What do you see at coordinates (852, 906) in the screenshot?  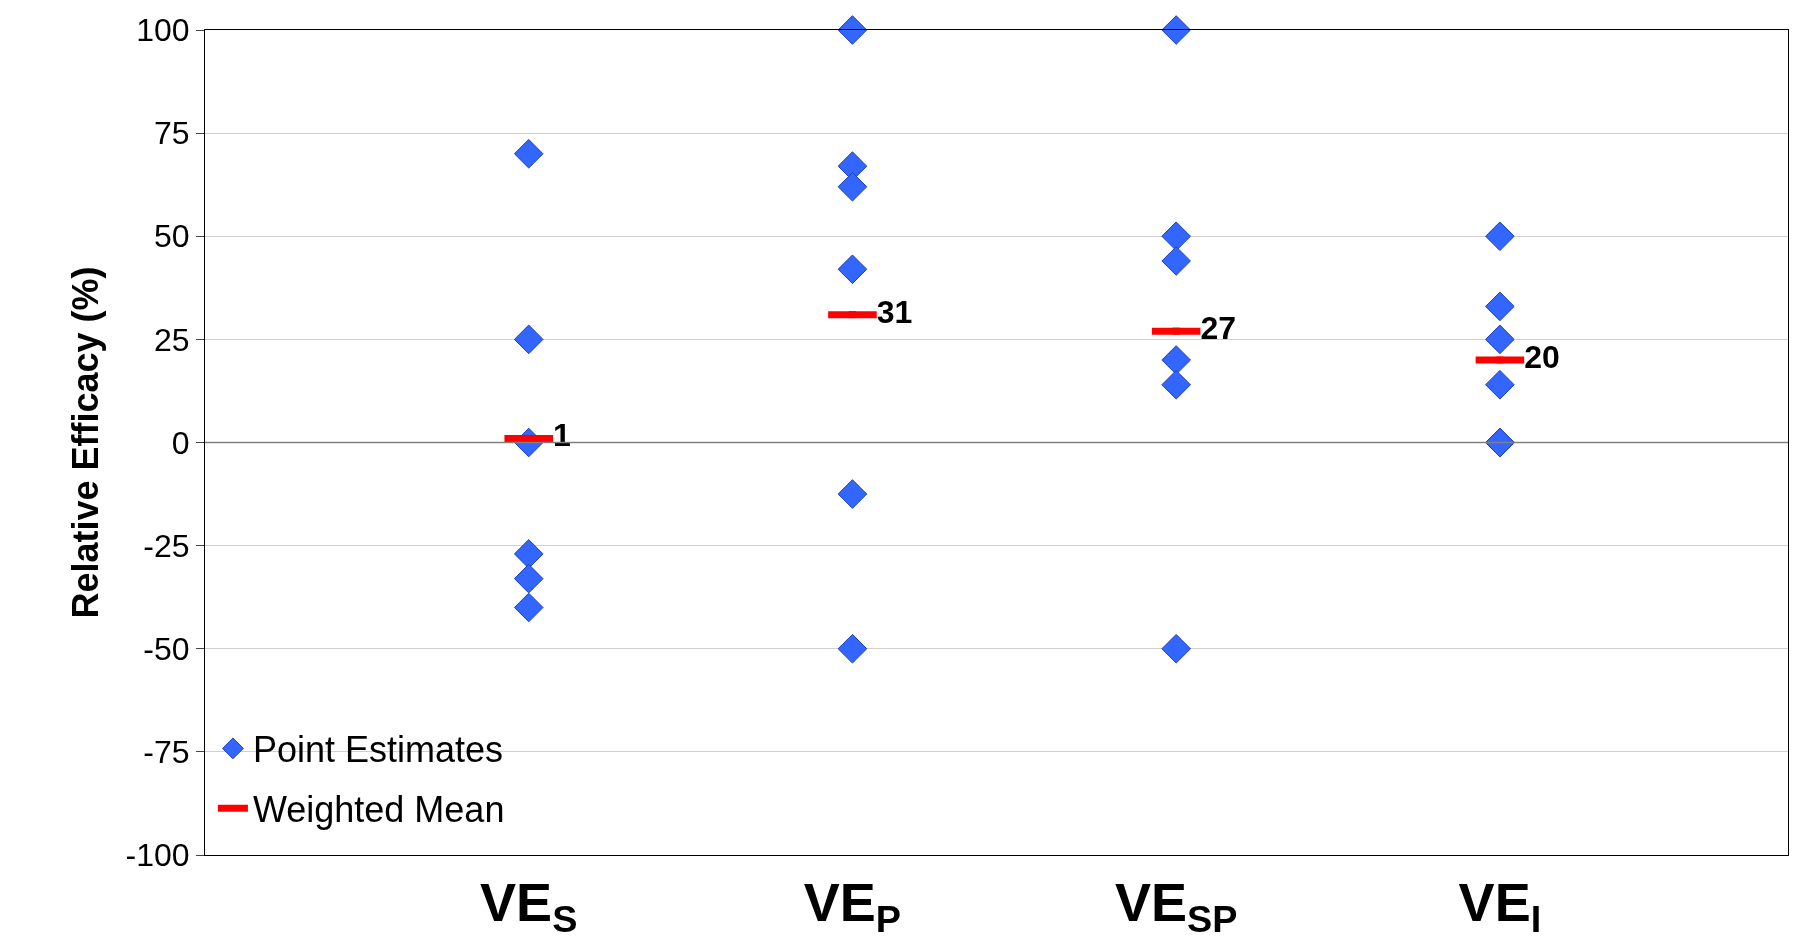 I see `x-tick-label: VE$_{P}$` at bounding box center [852, 906].